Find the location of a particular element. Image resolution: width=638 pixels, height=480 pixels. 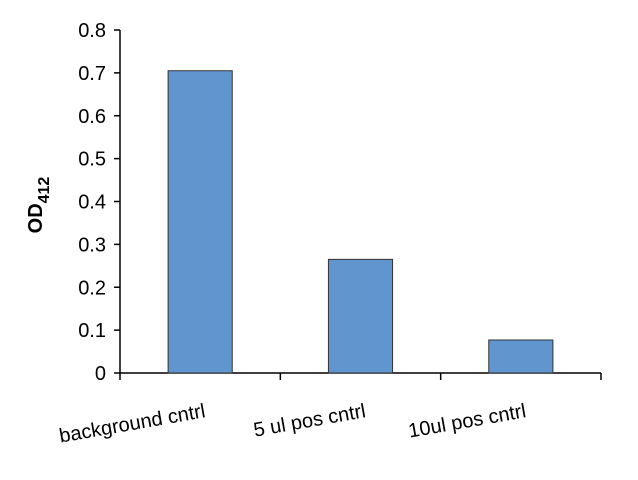

y-tick-label: 0 is located at coordinates (100, 374).